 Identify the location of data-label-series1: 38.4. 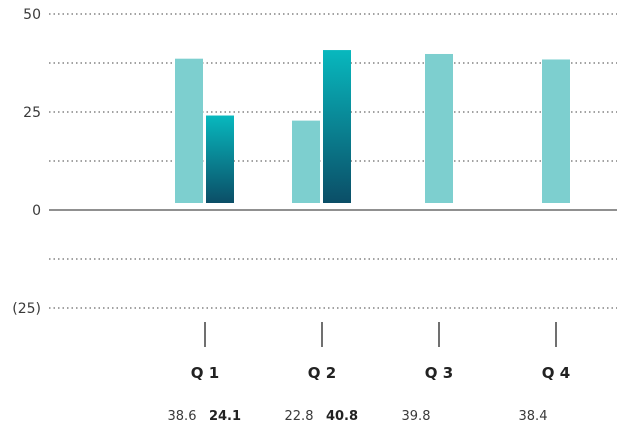
(533, 416).